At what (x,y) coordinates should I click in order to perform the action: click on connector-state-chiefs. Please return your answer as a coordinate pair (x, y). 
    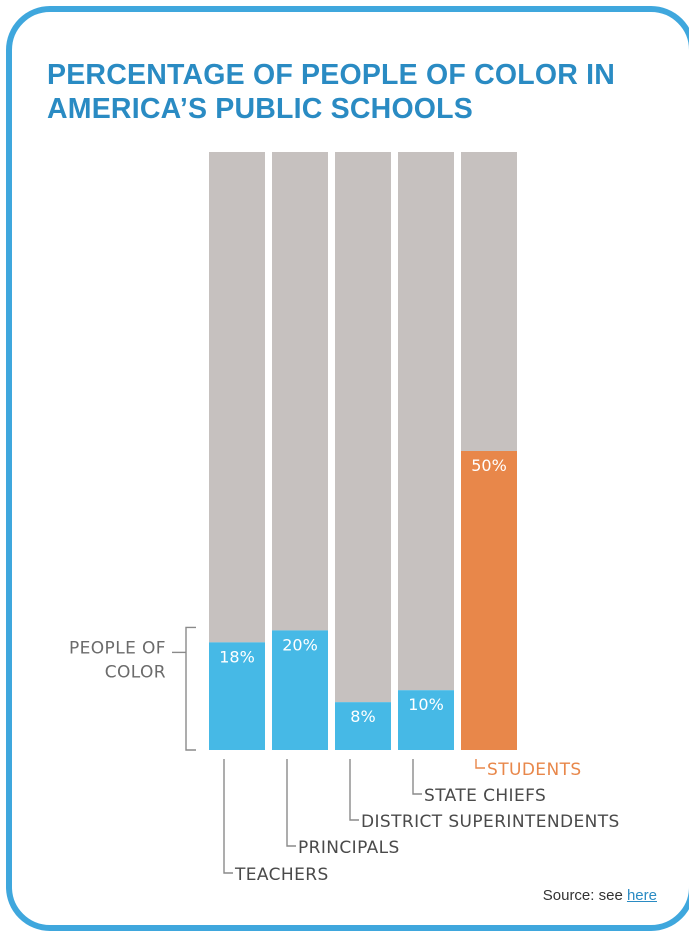
    Looking at the image, I should click on (417, 777).